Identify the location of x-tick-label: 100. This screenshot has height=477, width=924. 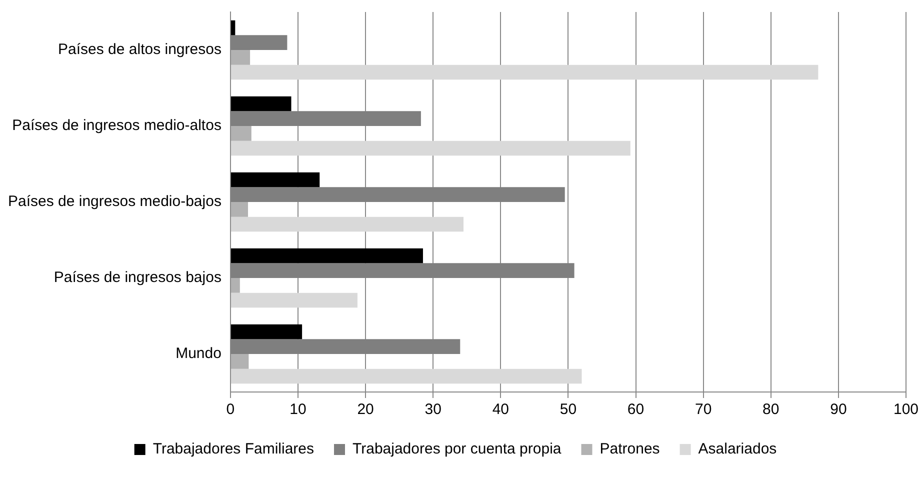
(906, 409).